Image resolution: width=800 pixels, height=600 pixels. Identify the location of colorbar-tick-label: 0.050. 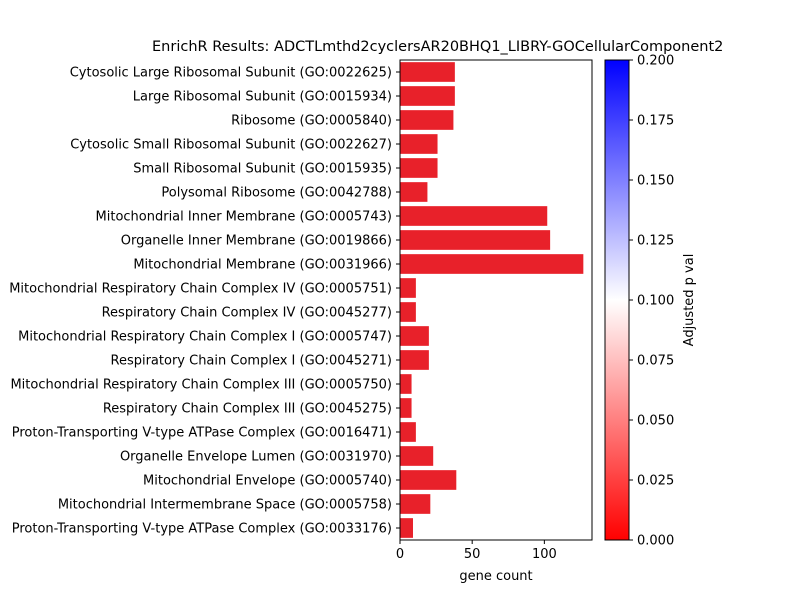
(655, 421).